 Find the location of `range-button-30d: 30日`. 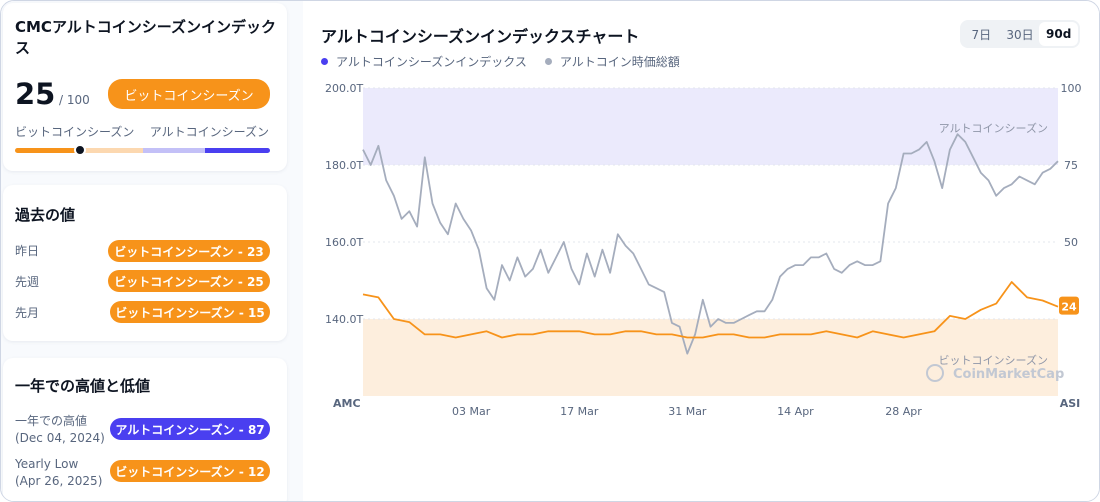

range-button-30d: 30日 is located at coordinates (1020, 34).